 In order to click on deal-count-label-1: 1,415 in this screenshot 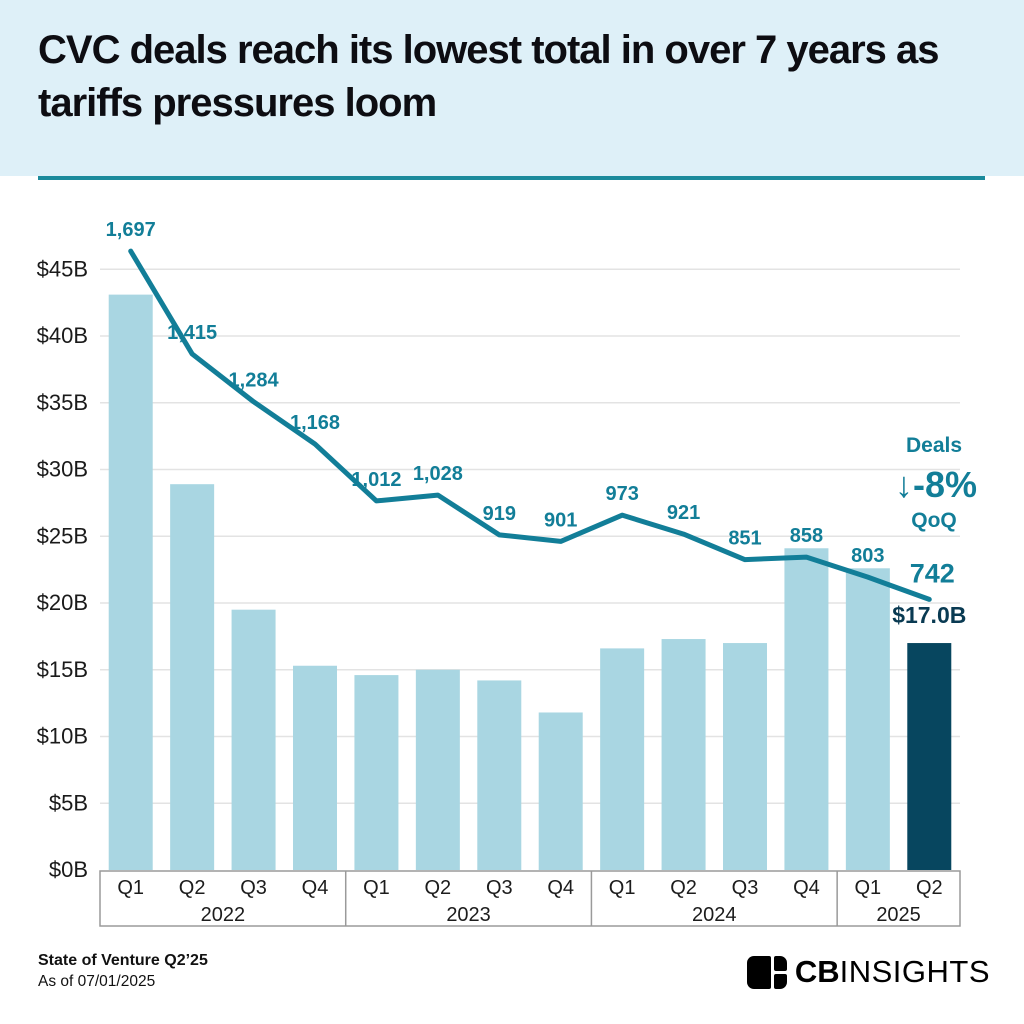, I will do `click(192, 333)`.